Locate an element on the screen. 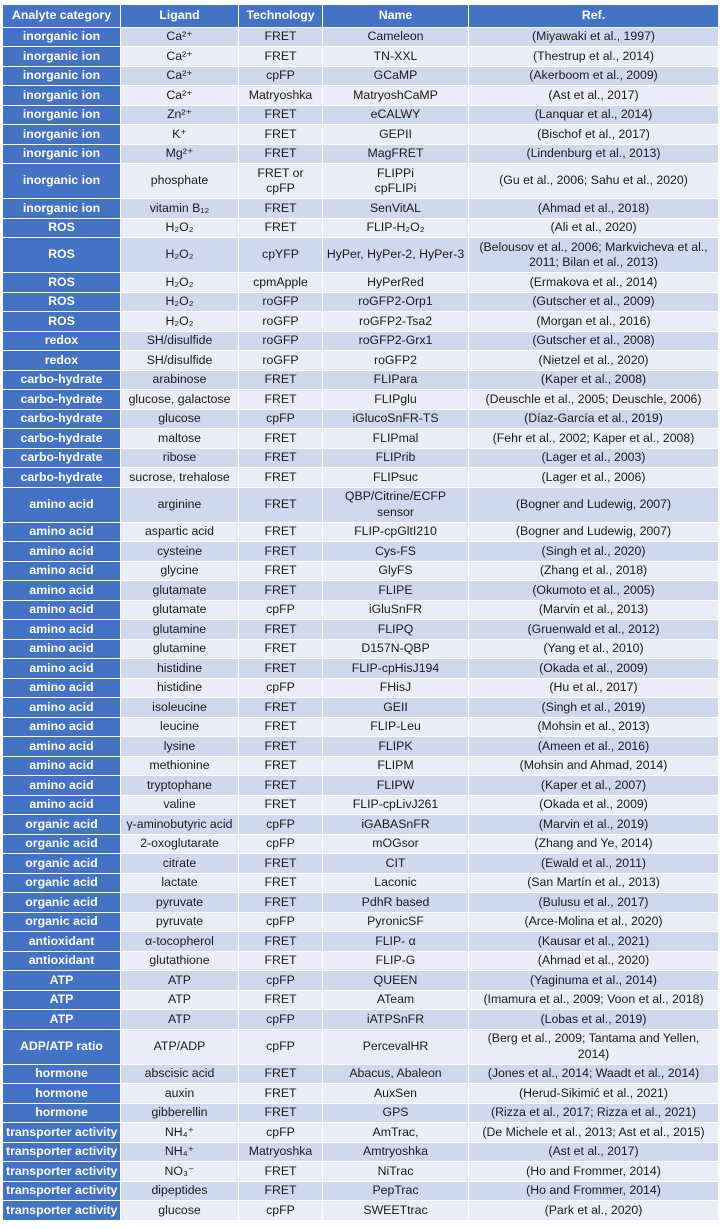  name-cell: FLIPara is located at coordinates (395, 379).